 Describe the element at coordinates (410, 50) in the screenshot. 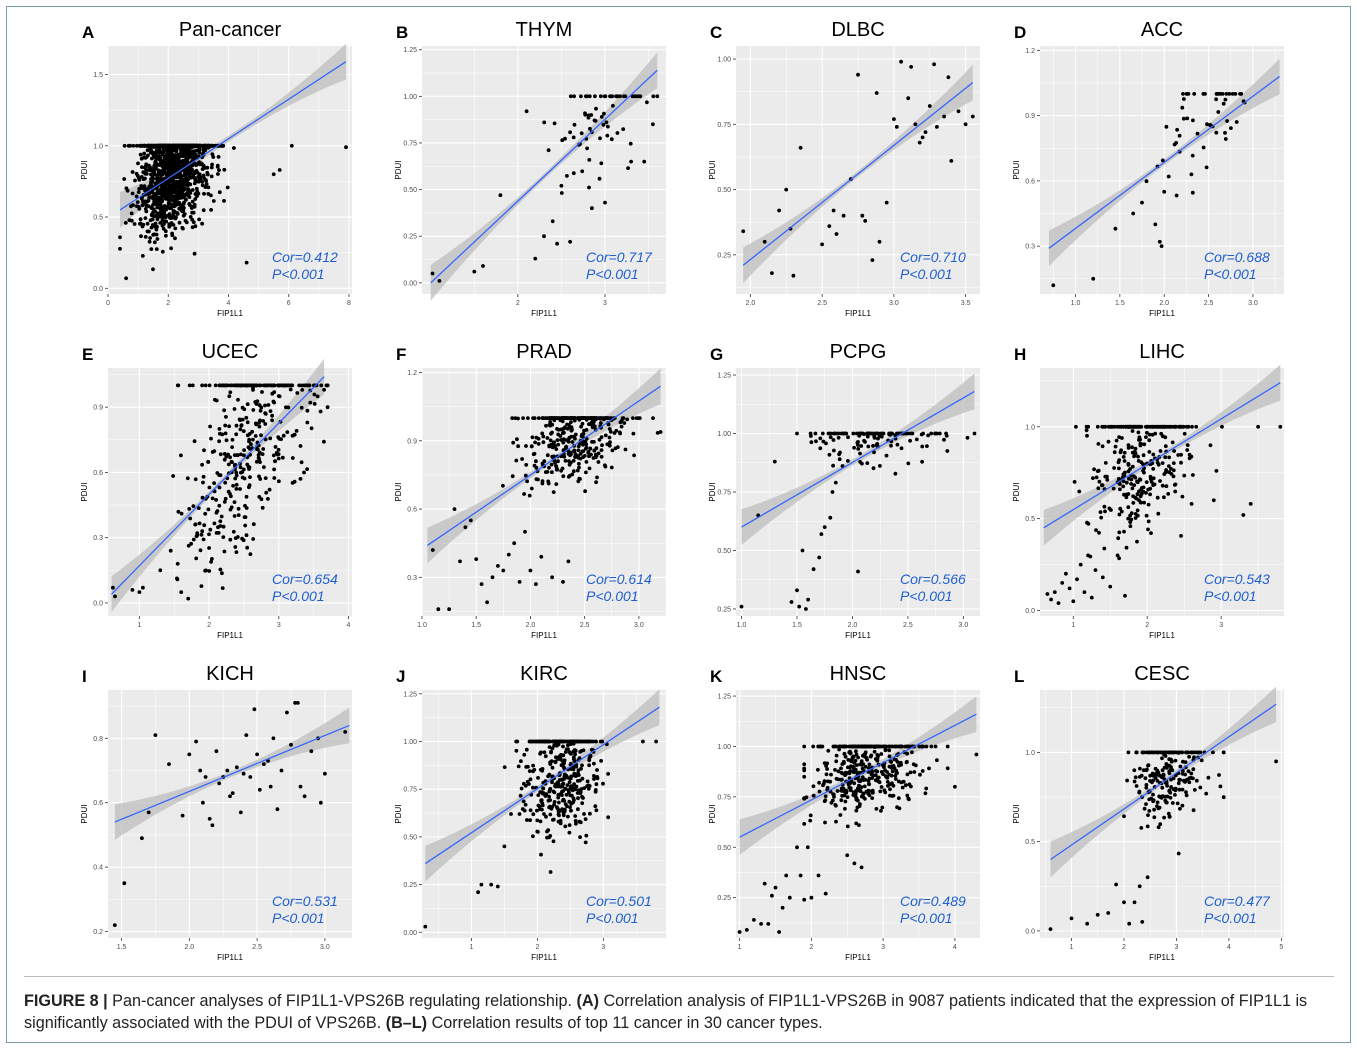

I see `y-tick-label: 1.25` at that location.